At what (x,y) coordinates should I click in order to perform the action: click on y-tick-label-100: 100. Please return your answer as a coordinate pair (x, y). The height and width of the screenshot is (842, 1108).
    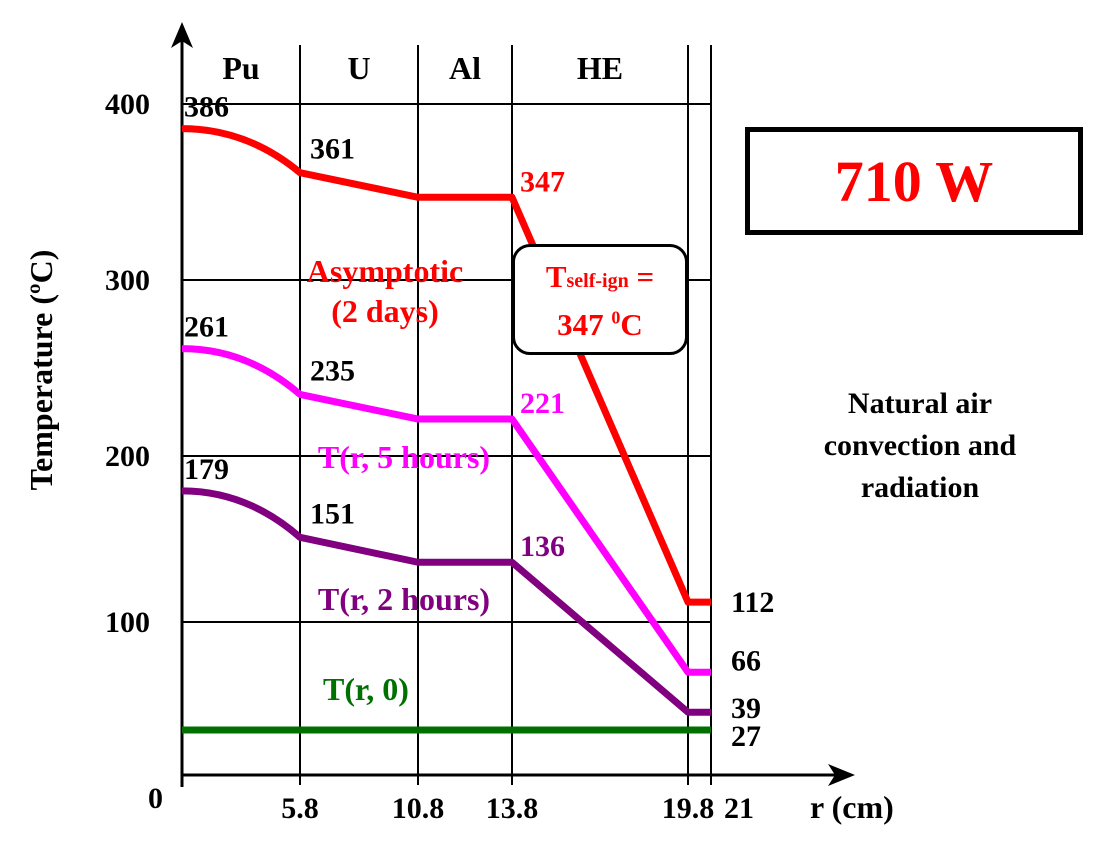
    Looking at the image, I should click on (127, 622).